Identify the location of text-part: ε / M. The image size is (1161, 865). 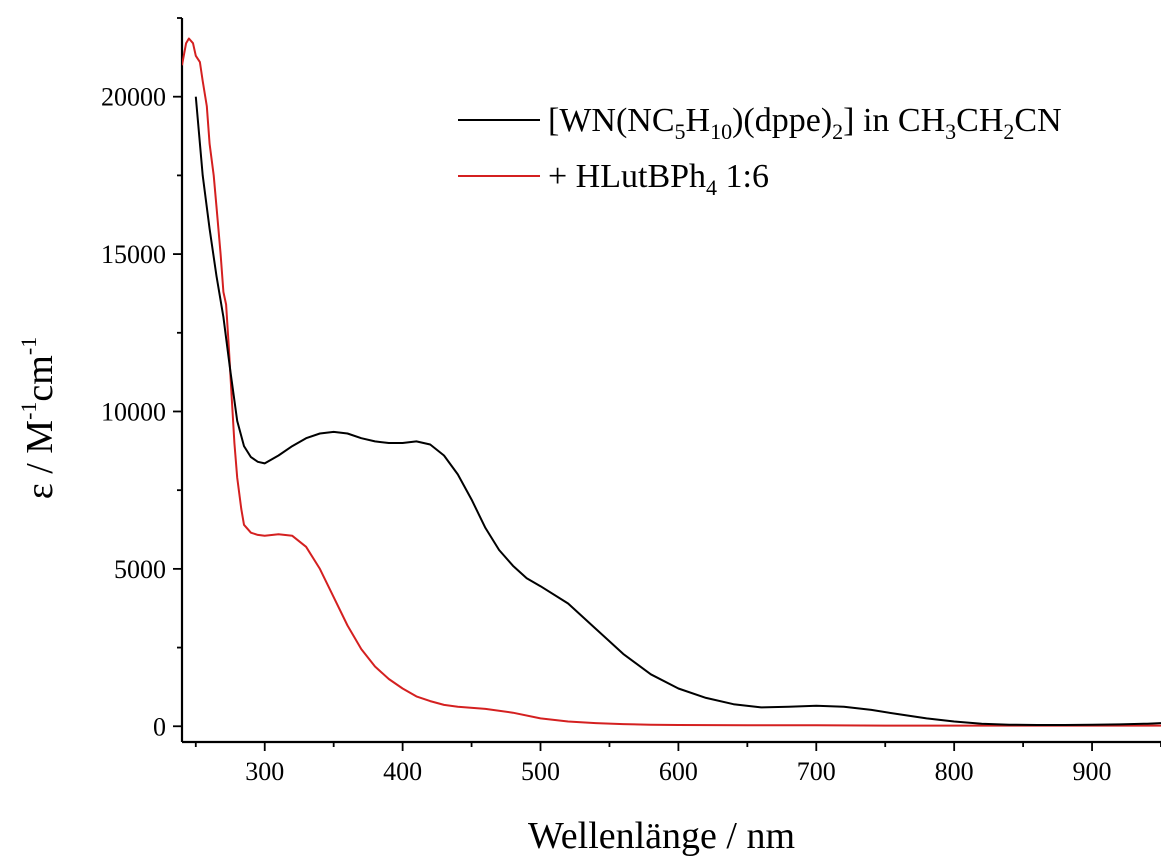
(40, 459).